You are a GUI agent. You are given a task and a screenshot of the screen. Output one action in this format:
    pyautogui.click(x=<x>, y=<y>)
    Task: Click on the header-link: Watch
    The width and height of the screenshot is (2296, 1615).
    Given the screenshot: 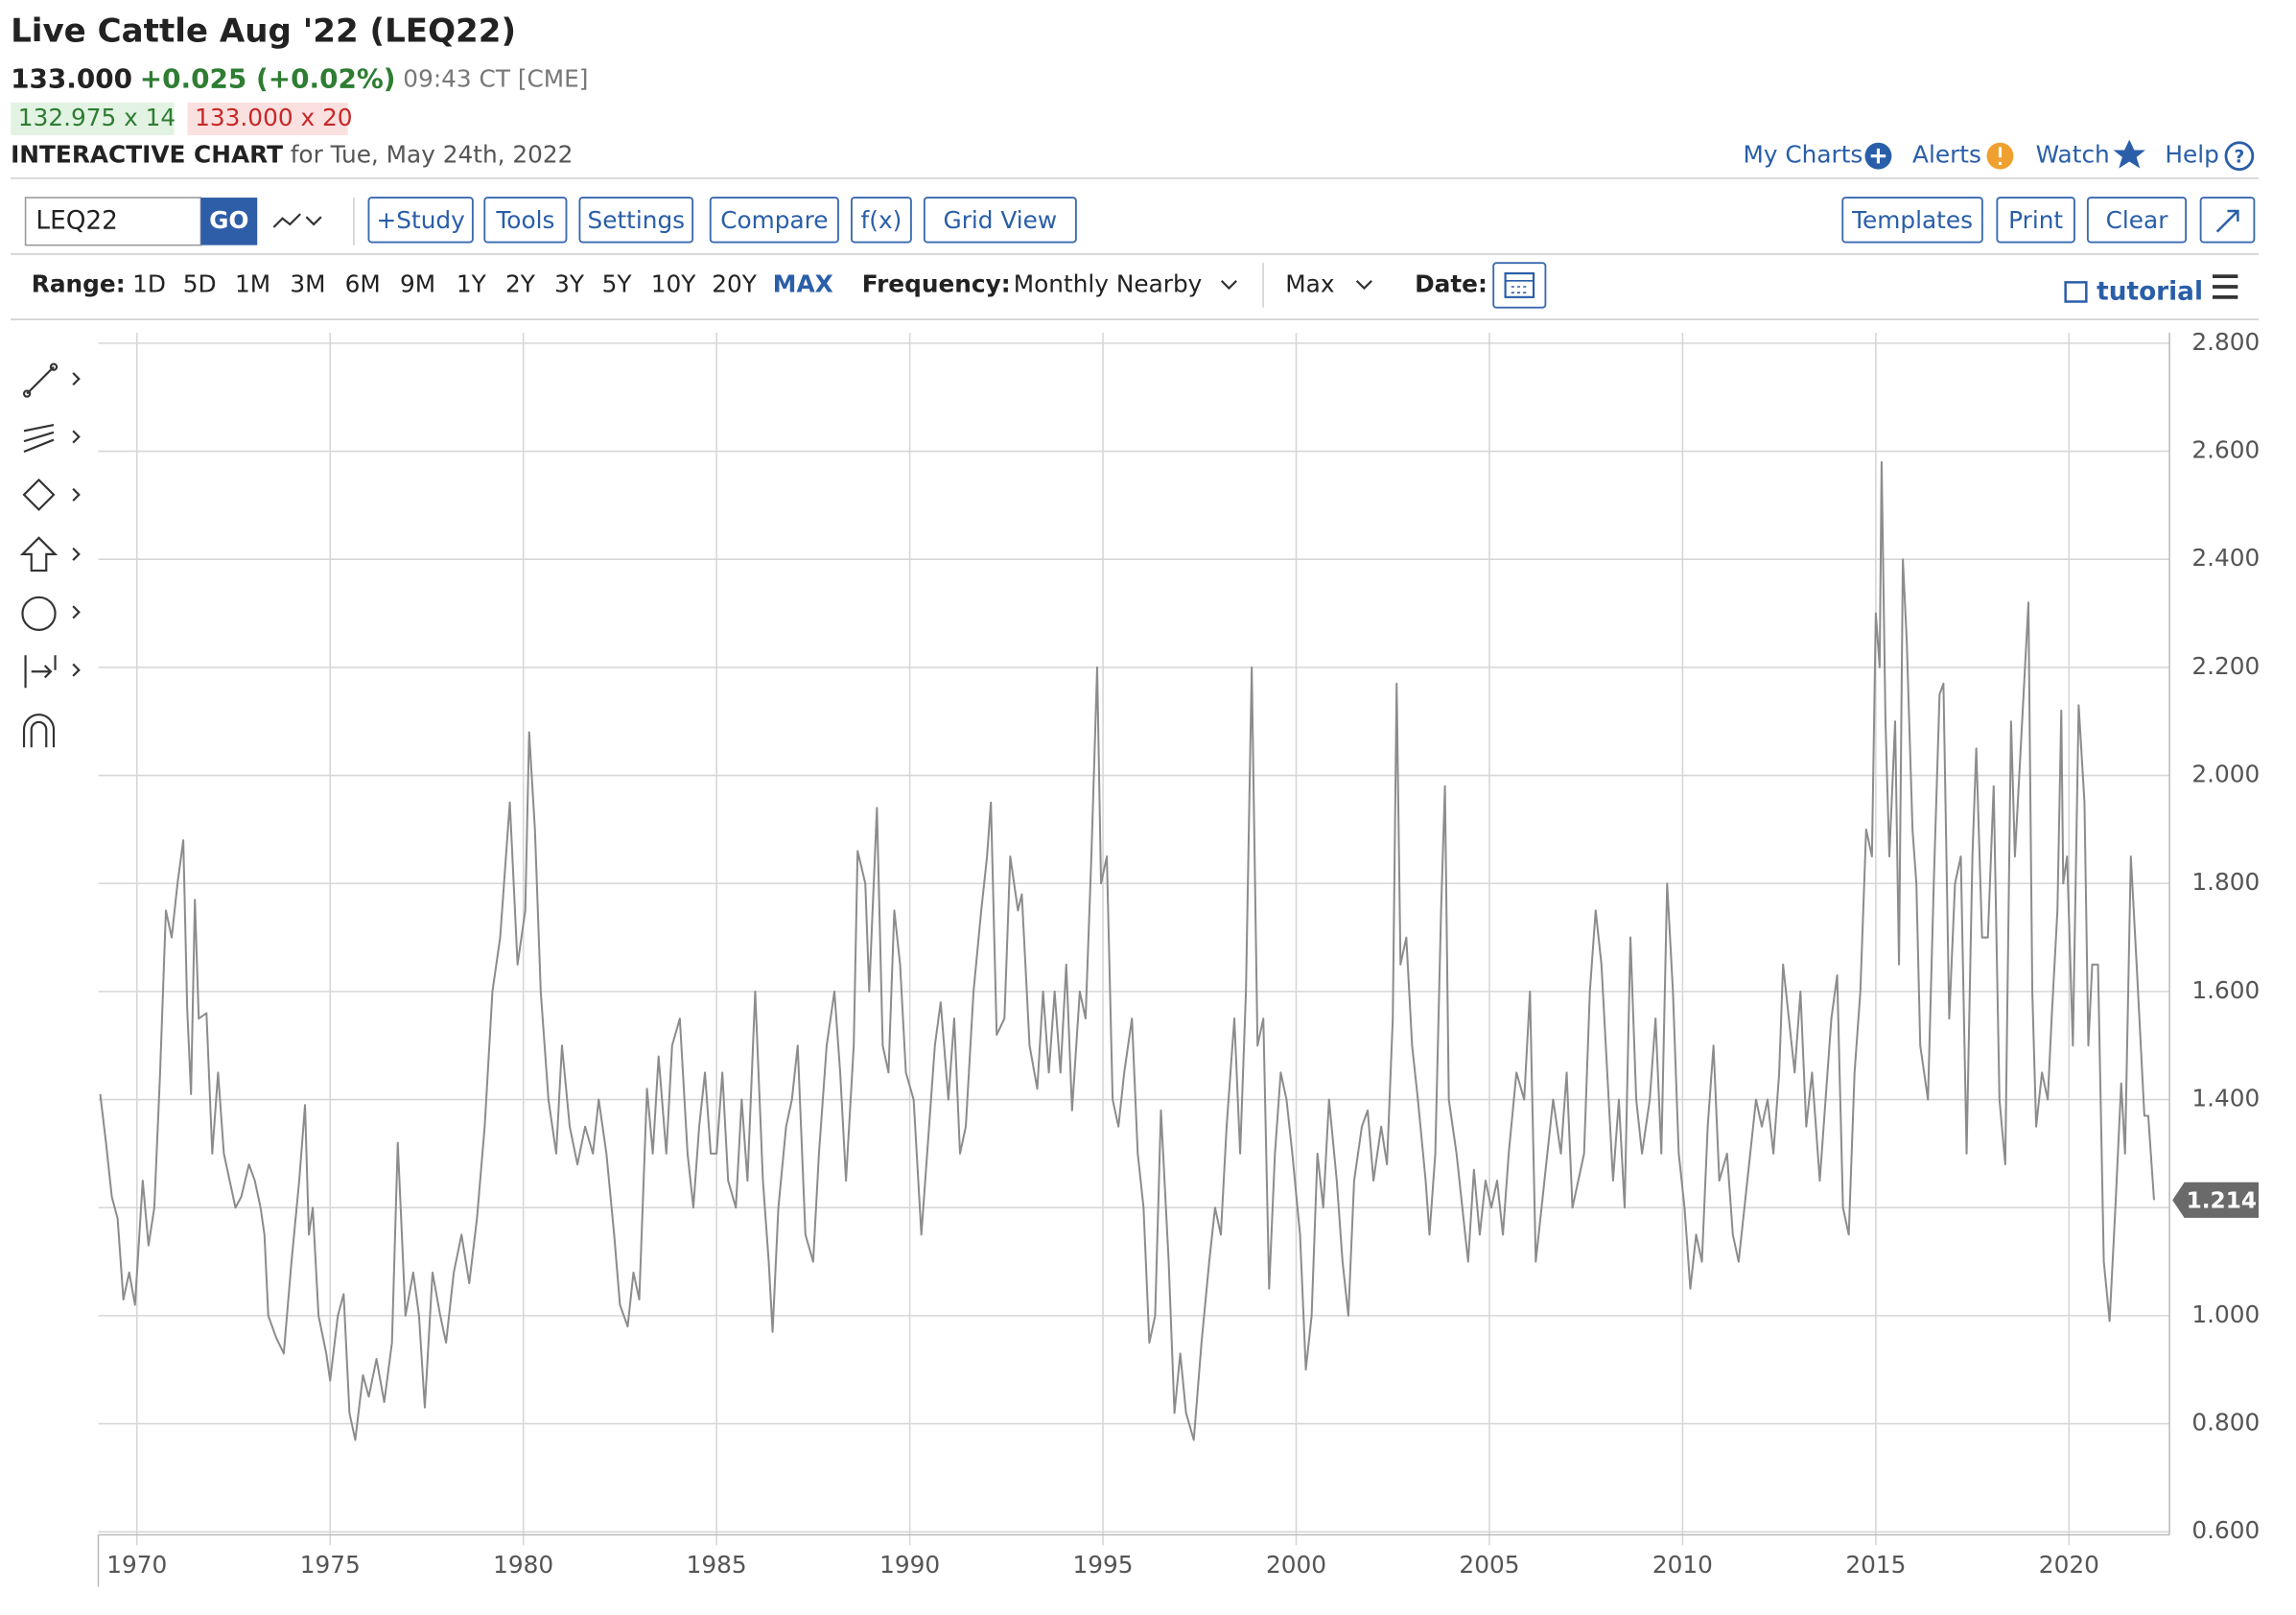 What is the action you would take?
    pyautogui.click(x=2073, y=155)
    